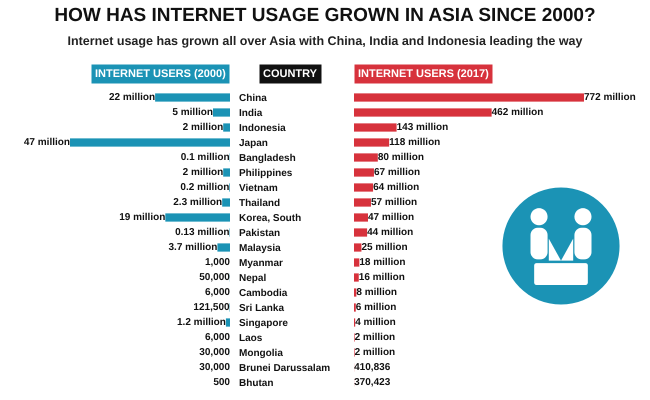 The image size is (650, 400). What do you see at coordinates (266, 173) in the screenshot?
I see `y-tick-label: Philippines` at bounding box center [266, 173].